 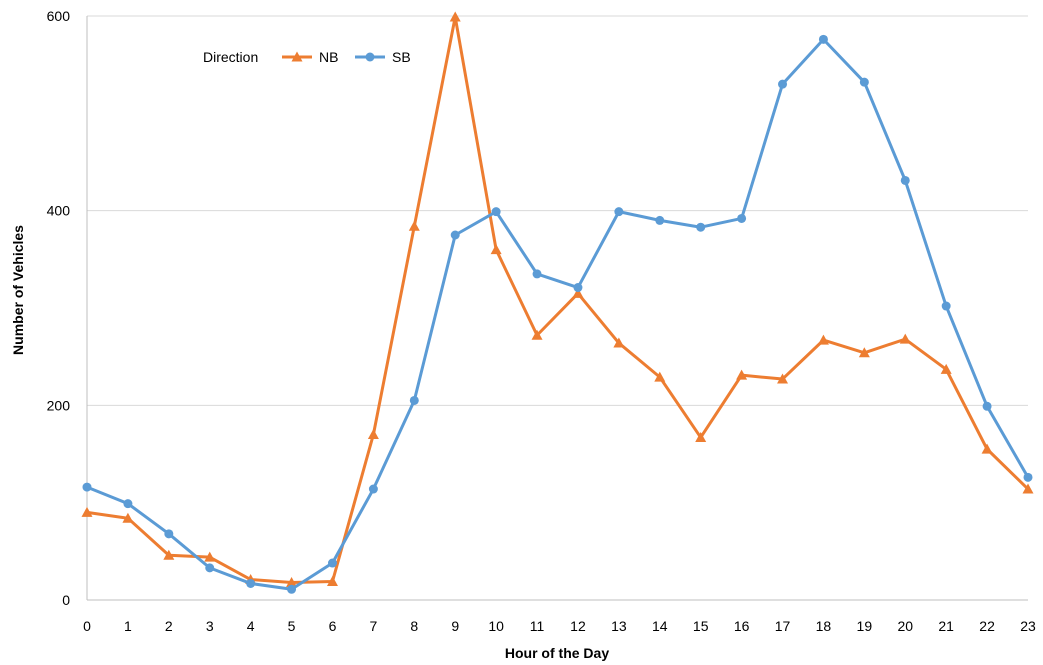 What do you see at coordinates (251, 626) in the screenshot?
I see `x-tick-label: 4` at bounding box center [251, 626].